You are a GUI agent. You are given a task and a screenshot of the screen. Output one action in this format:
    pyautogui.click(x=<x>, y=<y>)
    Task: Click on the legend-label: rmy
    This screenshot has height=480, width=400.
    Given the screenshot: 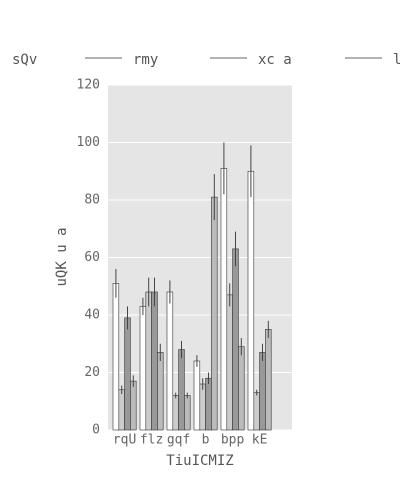 What is the action you would take?
    pyautogui.click(x=145, y=60)
    